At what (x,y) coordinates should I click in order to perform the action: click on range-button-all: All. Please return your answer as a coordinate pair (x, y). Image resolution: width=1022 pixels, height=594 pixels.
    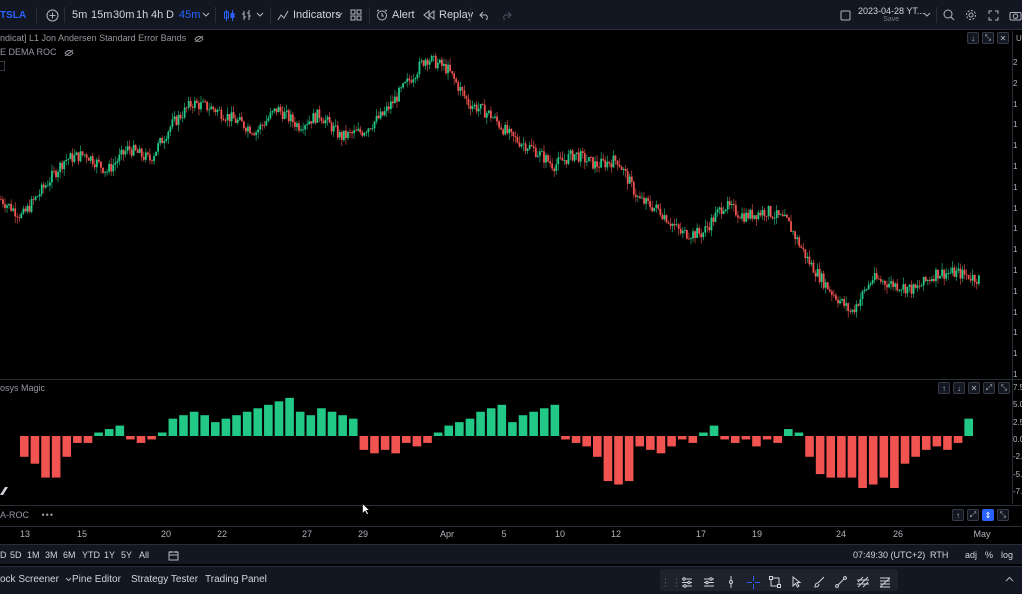
    Looking at the image, I should click on (144, 555).